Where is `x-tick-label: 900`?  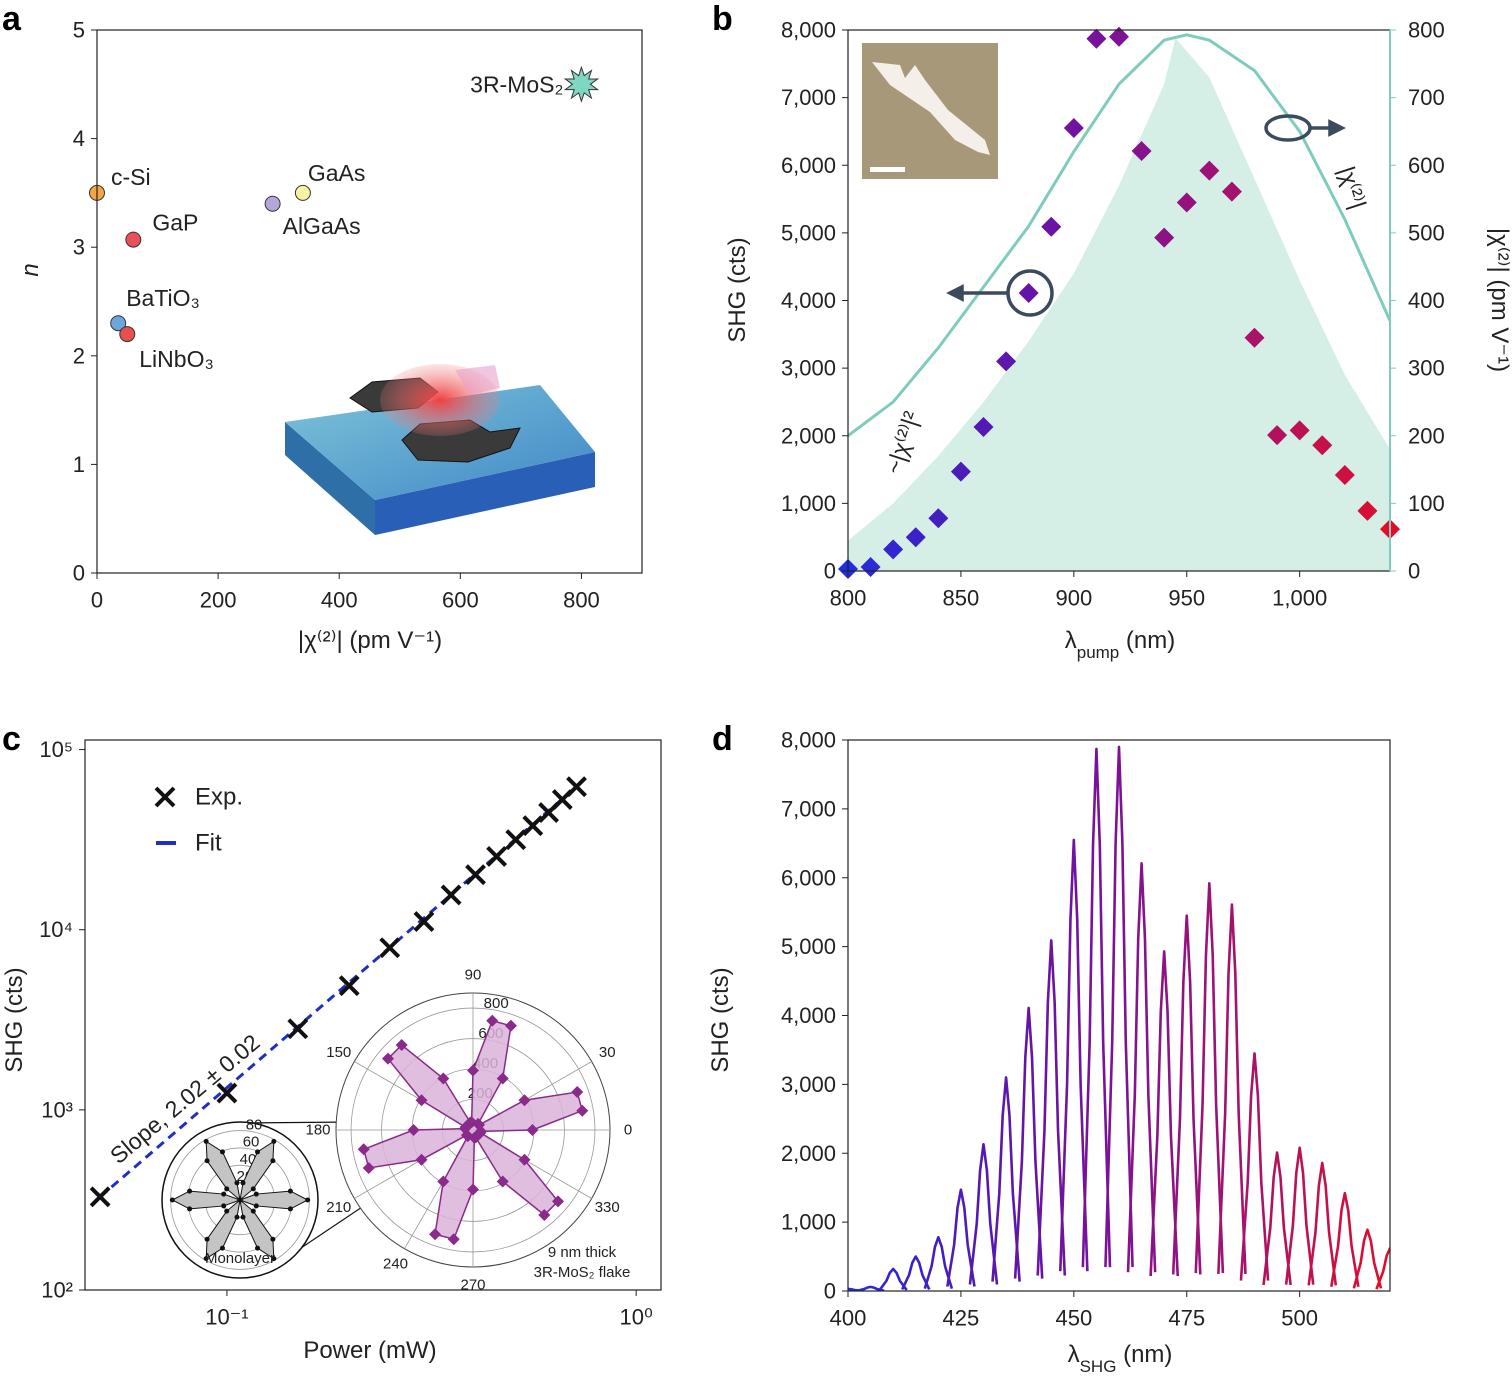
x-tick-label: 900 is located at coordinates (1073, 598).